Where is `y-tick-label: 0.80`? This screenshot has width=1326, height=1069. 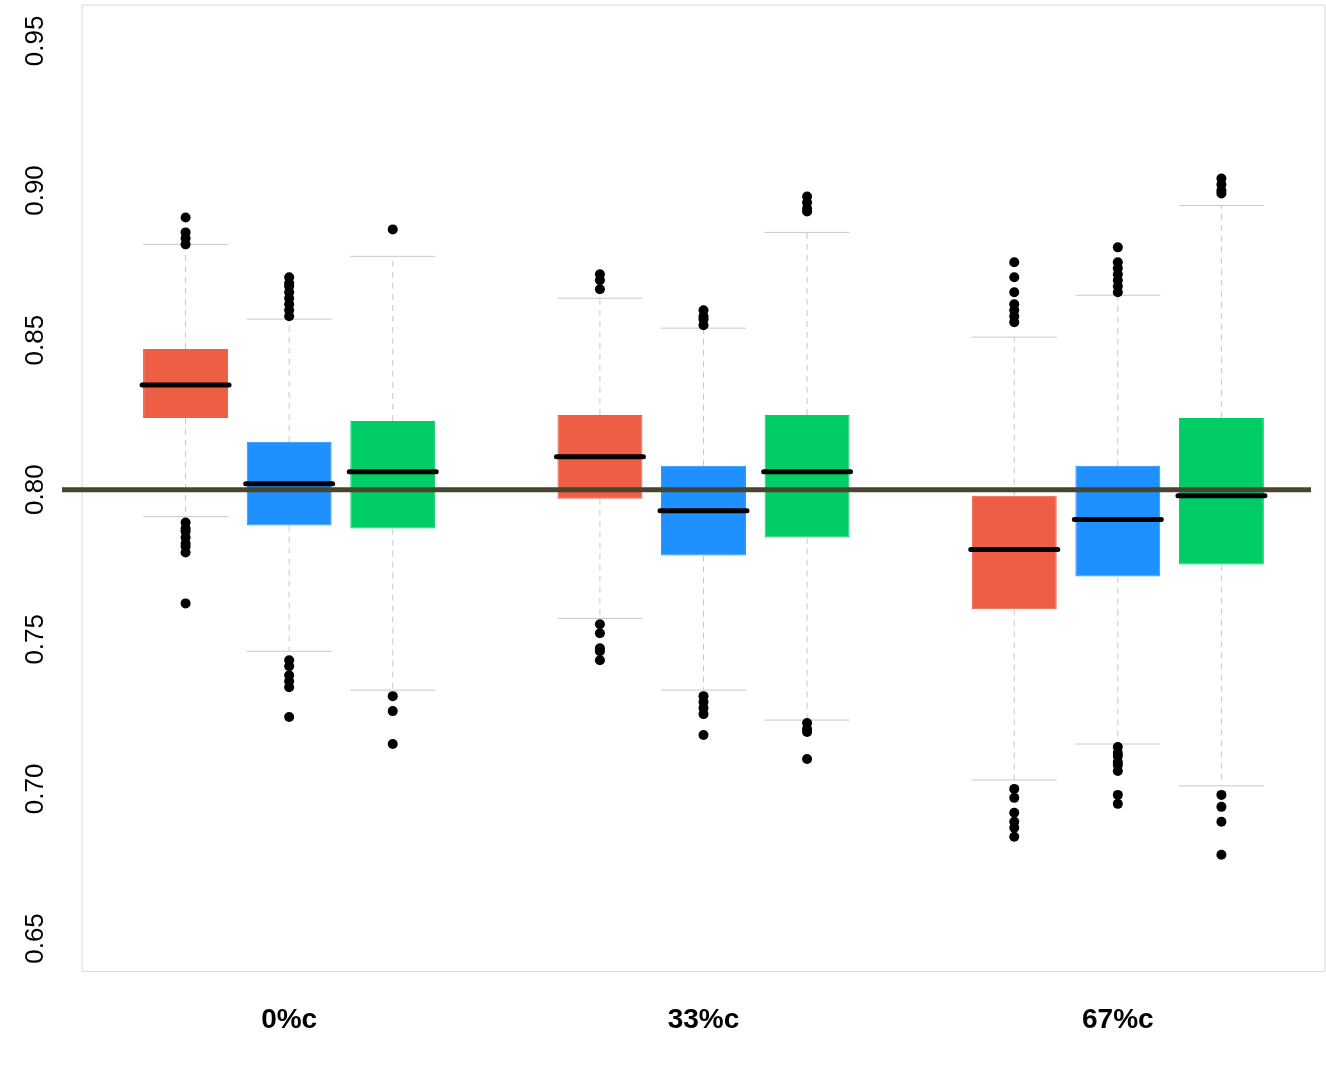
y-tick-label: 0.80 is located at coordinates (34, 489).